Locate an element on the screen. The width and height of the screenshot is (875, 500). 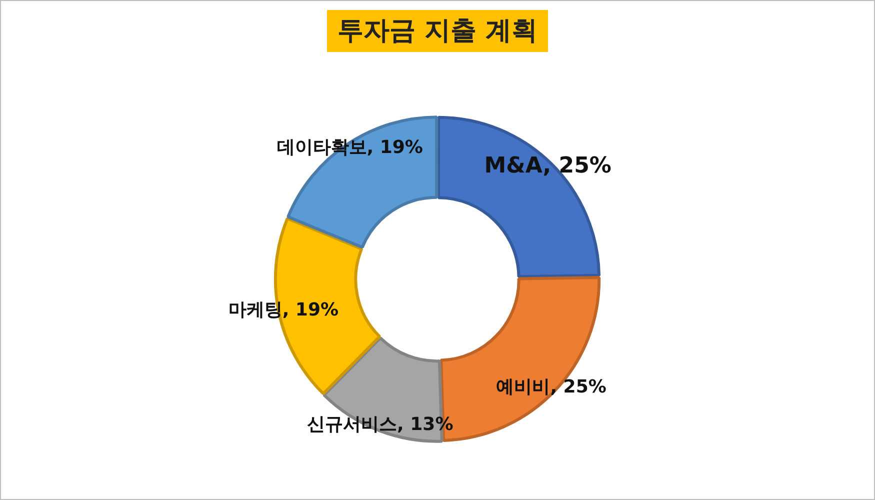
slice-label: 예비비, 25% is located at coordinates (551, 387).